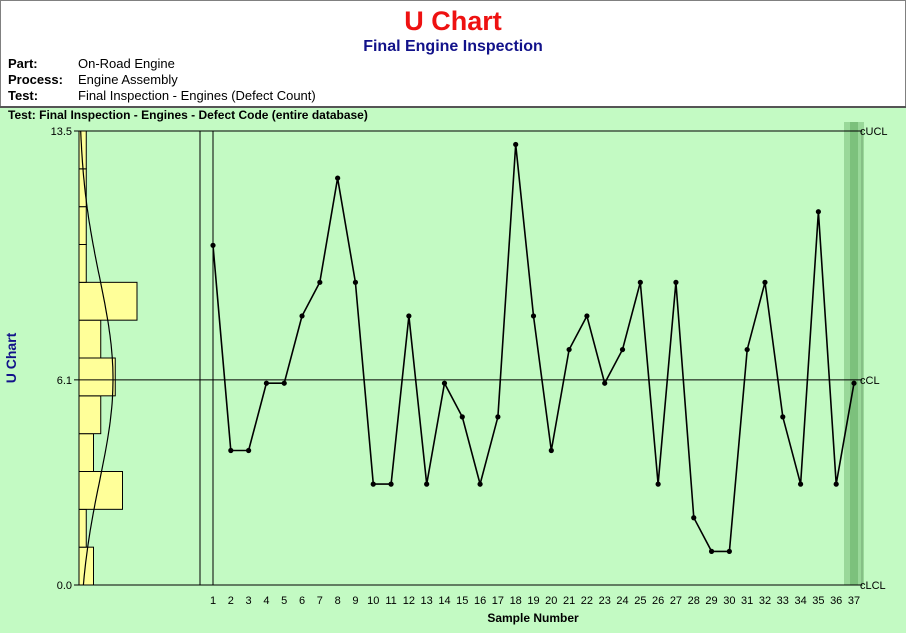 This screenshot has width=906, height=633. I want to click on x-tick-label: 10, so click(373, 601).